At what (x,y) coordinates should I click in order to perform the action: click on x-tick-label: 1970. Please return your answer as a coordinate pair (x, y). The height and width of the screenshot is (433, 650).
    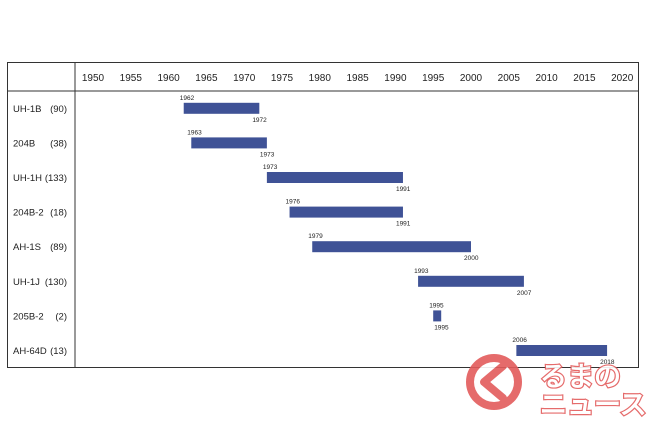
    Looking at the image, I should click on (244, 78).